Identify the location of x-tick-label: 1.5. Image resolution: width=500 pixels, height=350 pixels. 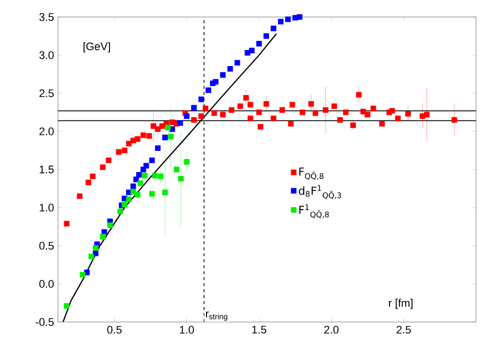
(259, 330).